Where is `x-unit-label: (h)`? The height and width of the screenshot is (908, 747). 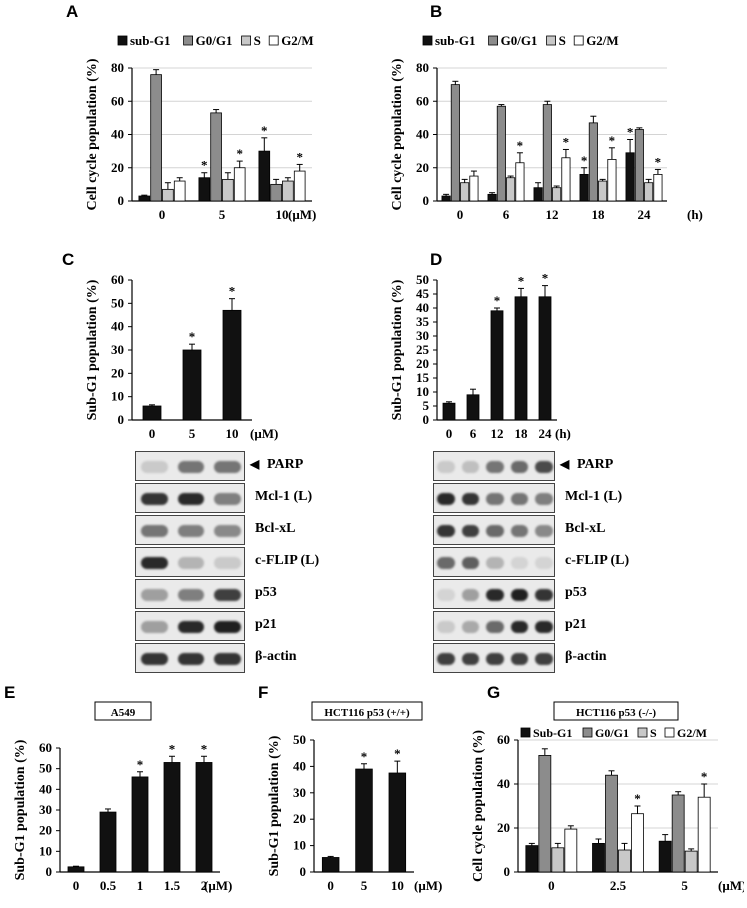
x-unit-label: (h) is located at coordinates (563, 433).